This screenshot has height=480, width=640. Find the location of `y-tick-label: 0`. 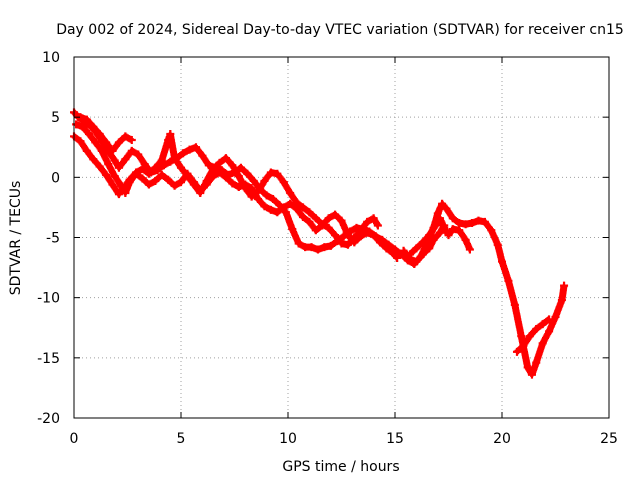

y-tick-label: 0 is located at coordinates (55, 178).